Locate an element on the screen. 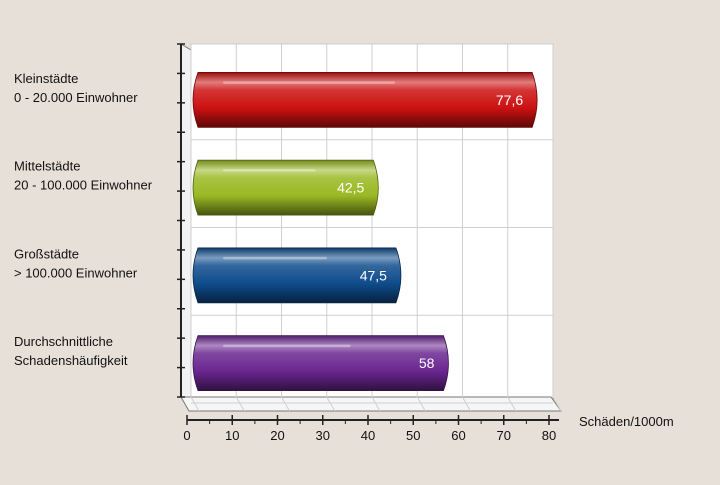 Image resolution: width=720 pixels, height=485 pixels. x-tick-label: 0 is located at coordinates (186, 435).